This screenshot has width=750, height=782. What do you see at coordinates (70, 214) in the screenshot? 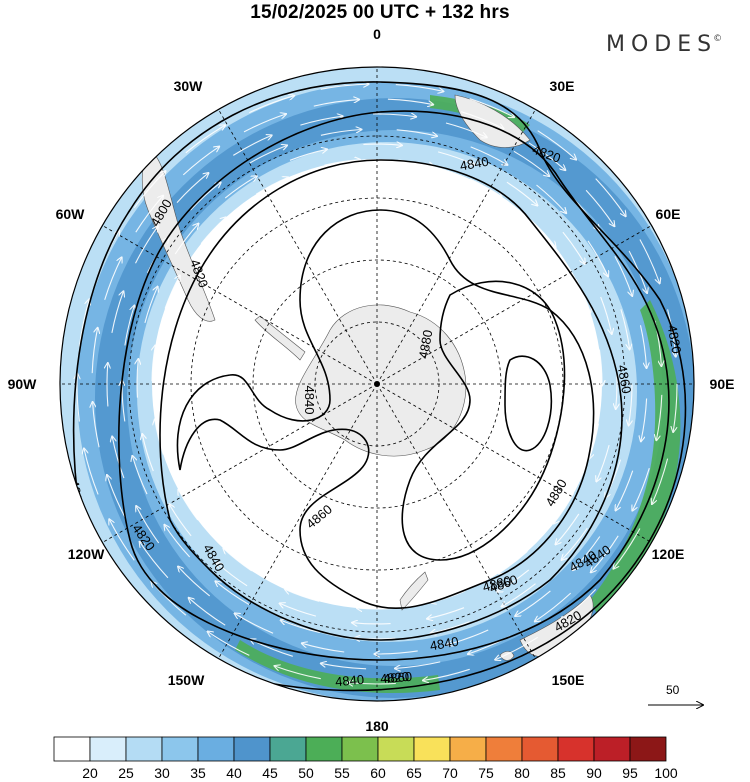
I see `longitude-label-60w: 60W` at bounding box center [70, 214].